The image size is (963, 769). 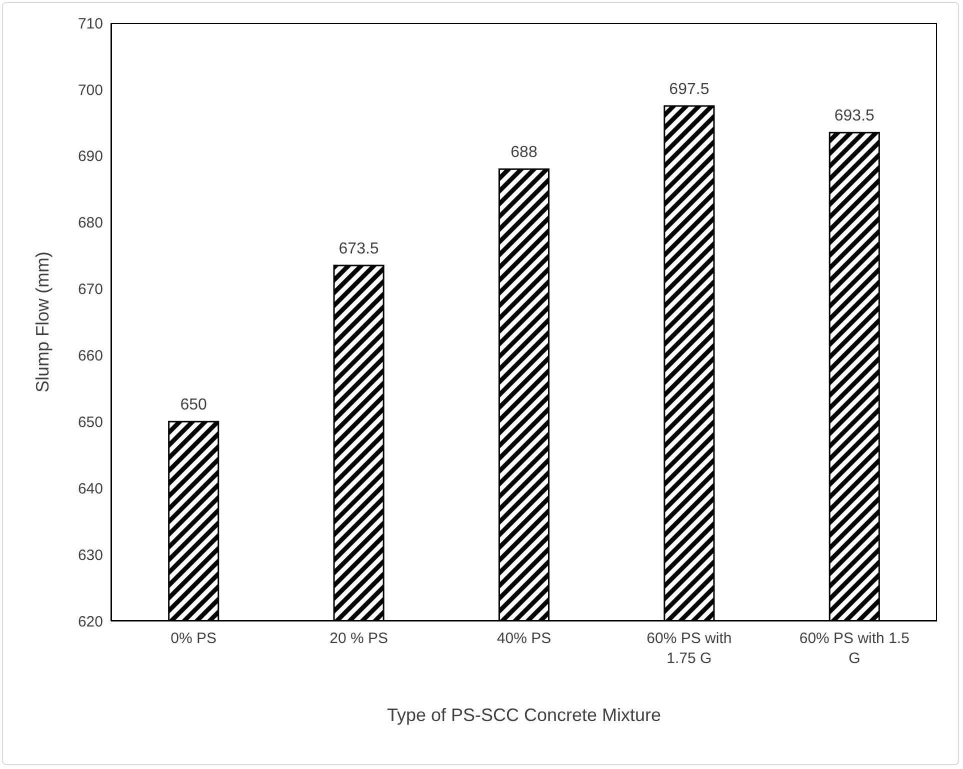 I want to click on data-label: 693.5, so click(x=854, y=116).